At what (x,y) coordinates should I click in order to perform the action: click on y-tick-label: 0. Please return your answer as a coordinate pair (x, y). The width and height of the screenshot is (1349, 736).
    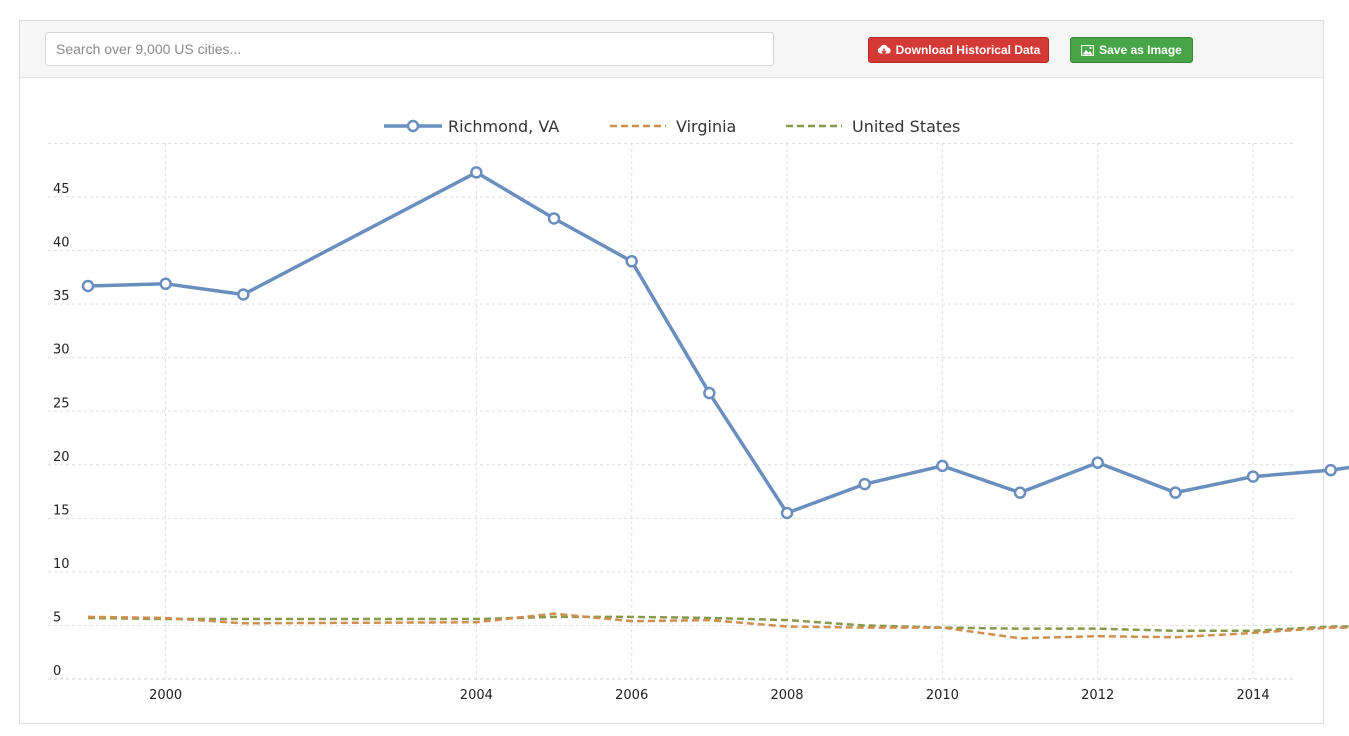
    Looking at the image, I should click on (57, 671).